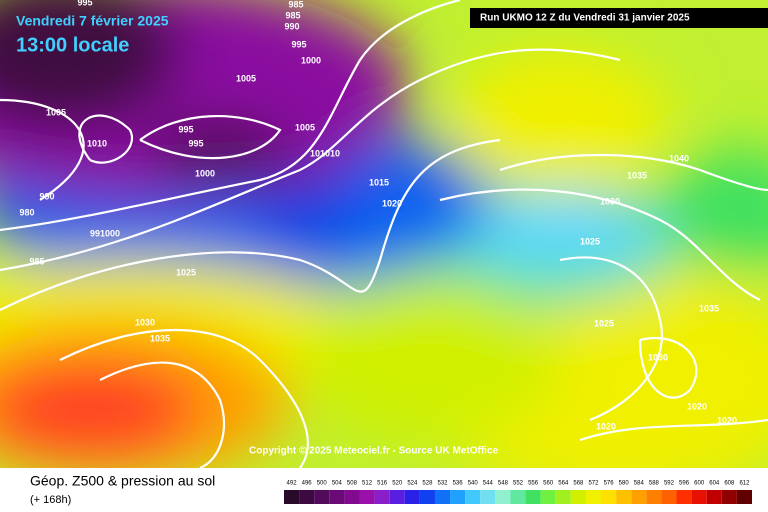 This screenshot has height=512, width=768. Describe the element at coordinates (729, 484) in the screenshot. I see `scale-tick-label: 608` at that location.